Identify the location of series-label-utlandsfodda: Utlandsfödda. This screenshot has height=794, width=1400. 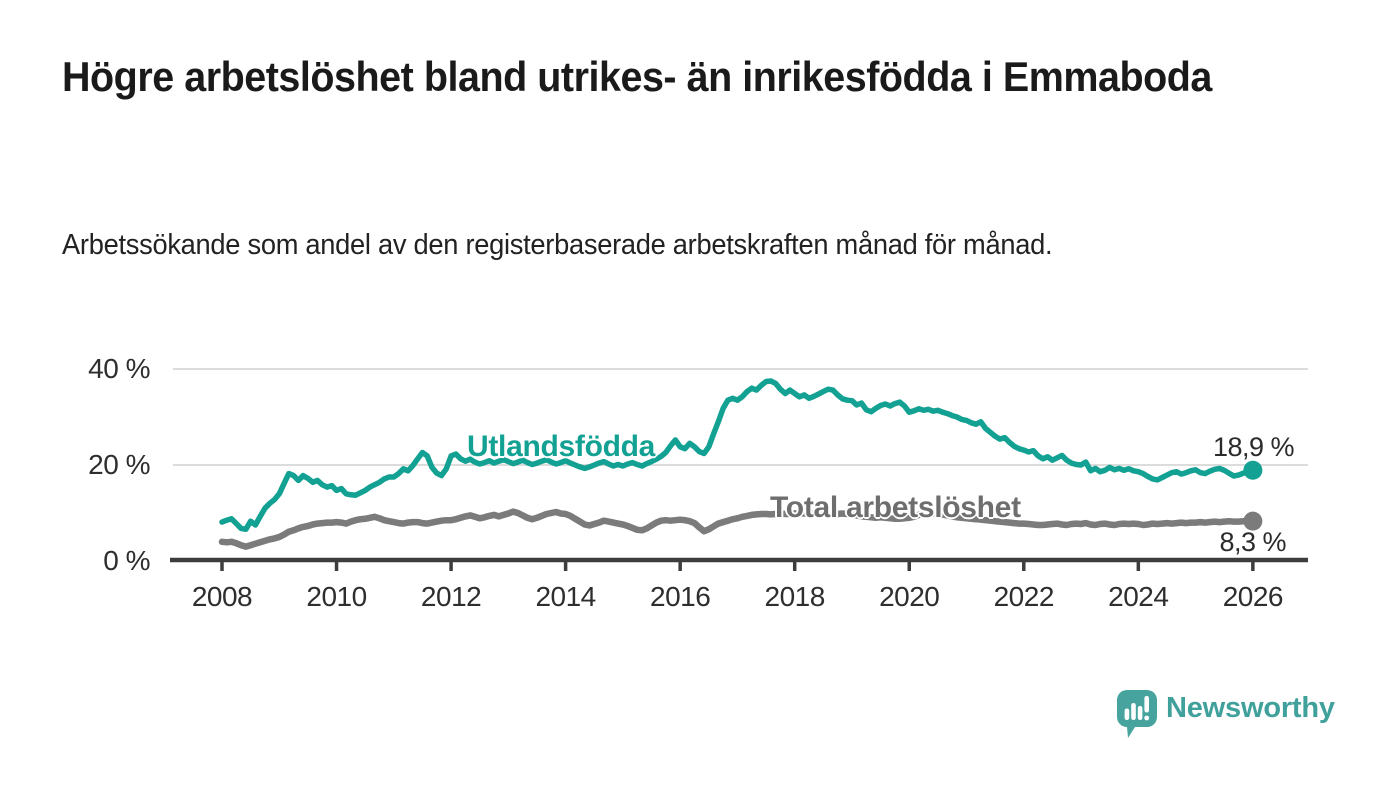
(561, 446).